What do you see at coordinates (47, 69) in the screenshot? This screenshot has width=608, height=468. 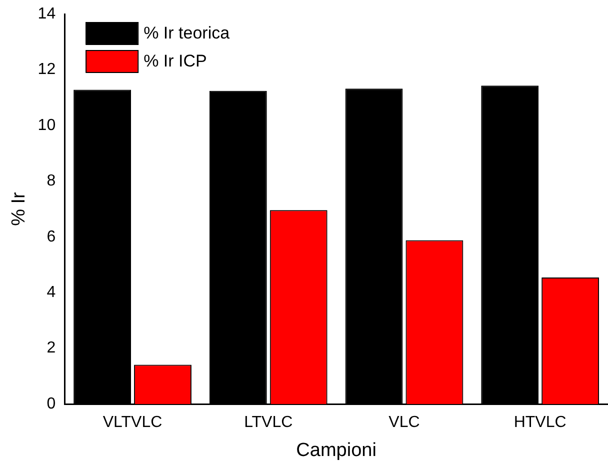 I see `y-tick-label: 12` at bounding box center [47, 69].